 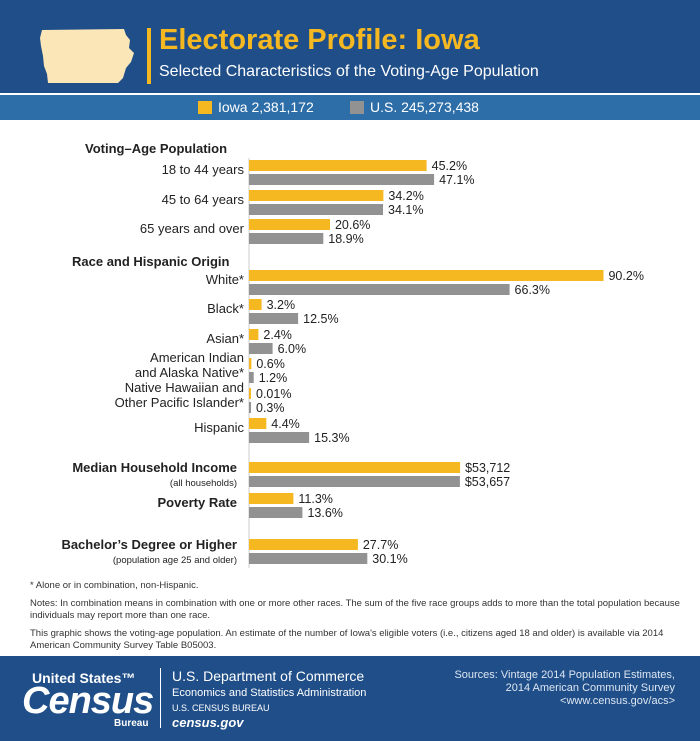 What do you see at coordinates (487, 482) in the screenshot?
I see `value-label-us-2-0: $53,657` at bounding box center [487, 482].